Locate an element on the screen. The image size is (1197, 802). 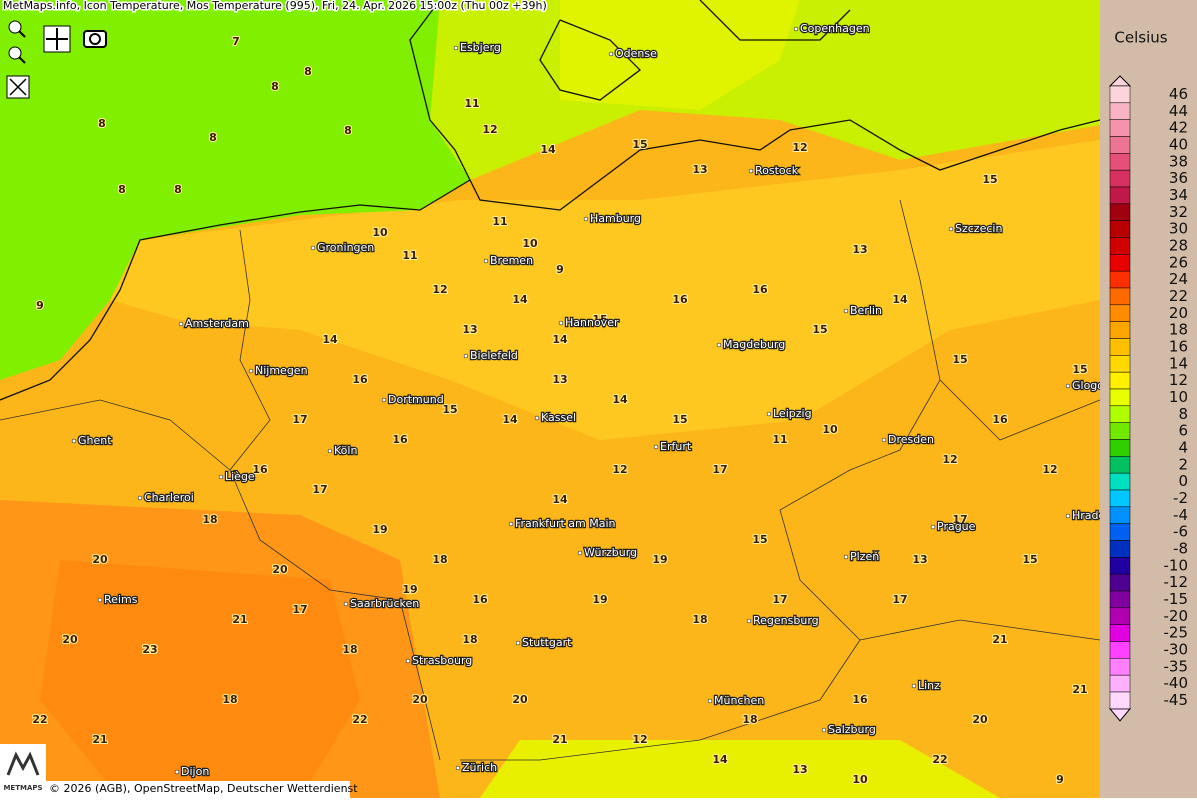
legend-label: -10 is located at coordinates (1176, 565).